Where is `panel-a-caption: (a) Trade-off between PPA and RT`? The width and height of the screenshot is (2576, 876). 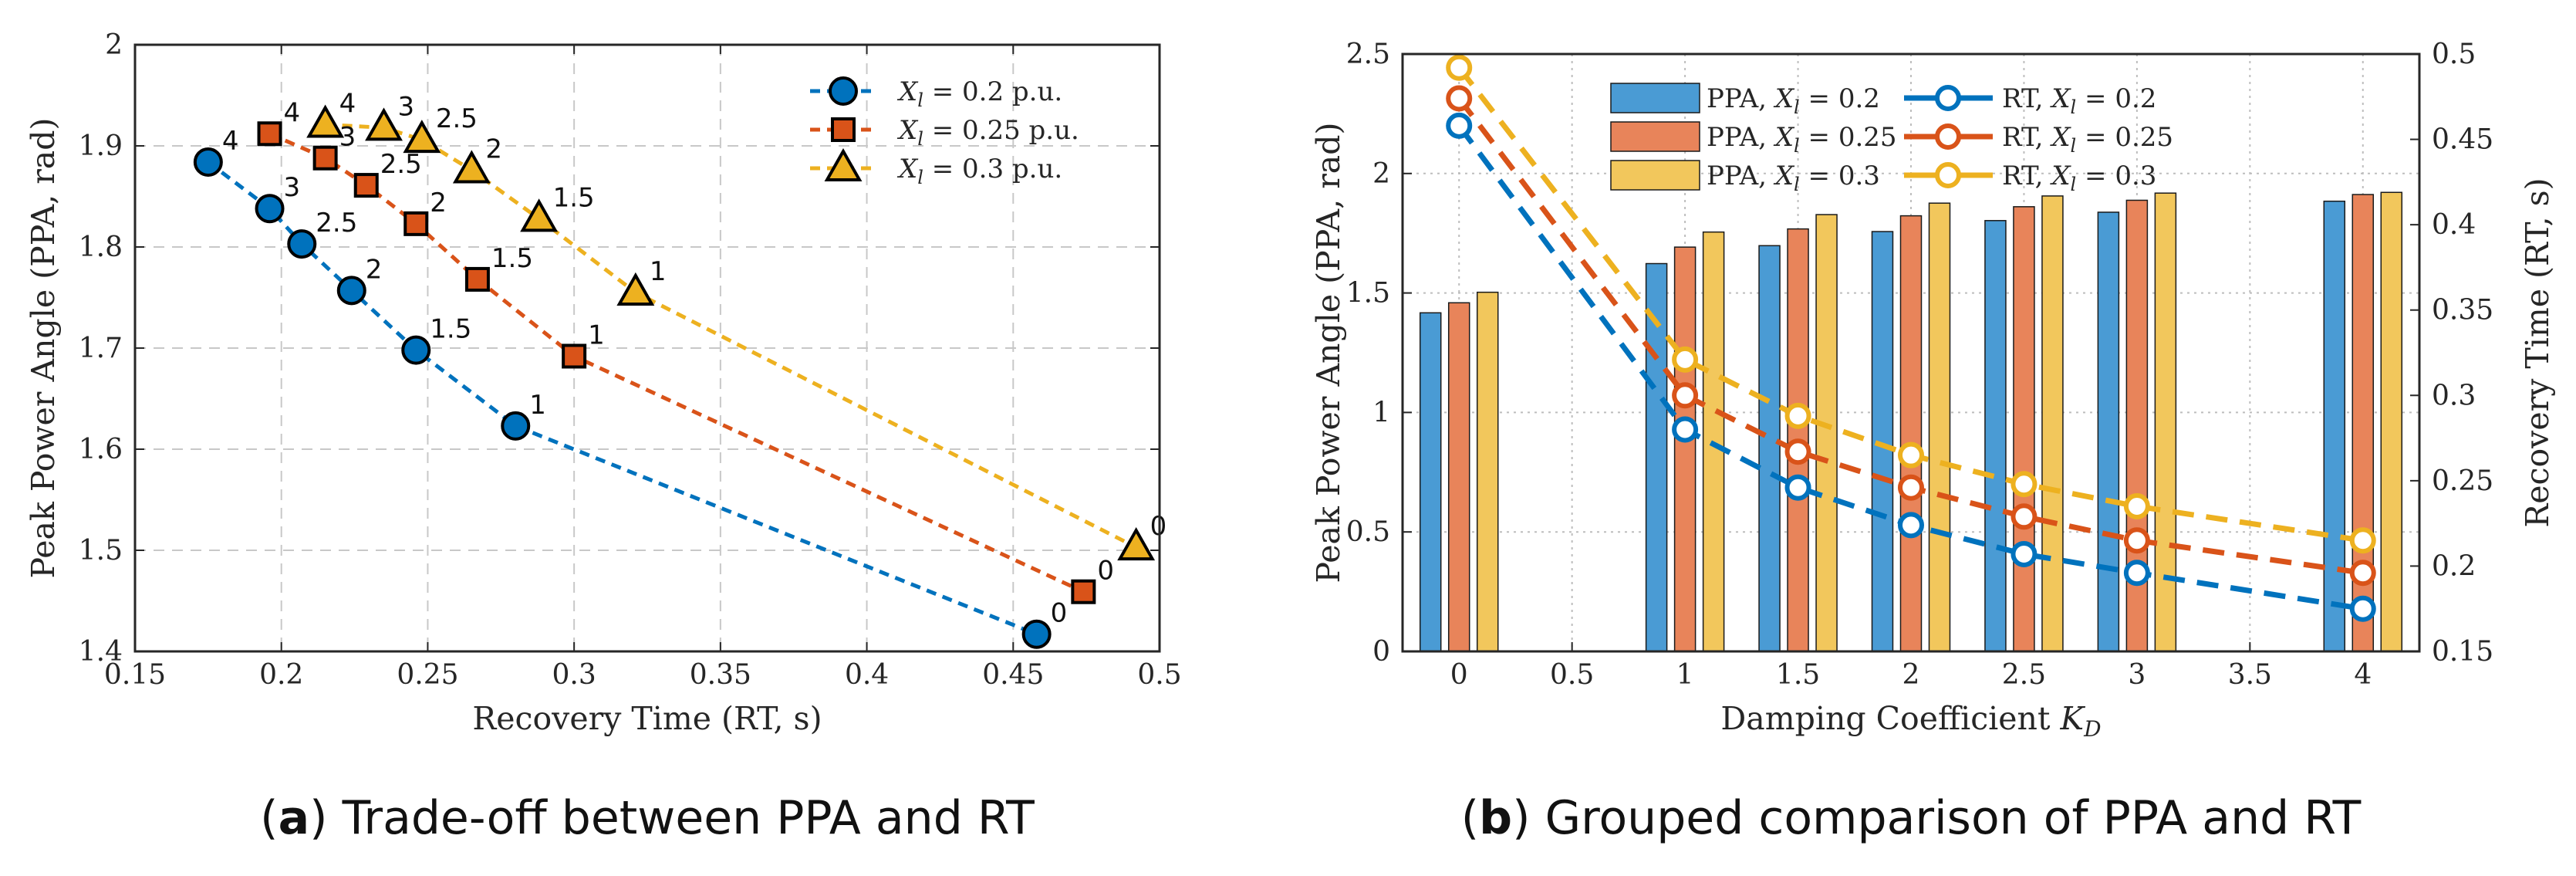
panel-a-caption: (a) Trade-off between PPA and RT is located at coordinates (647, 818).